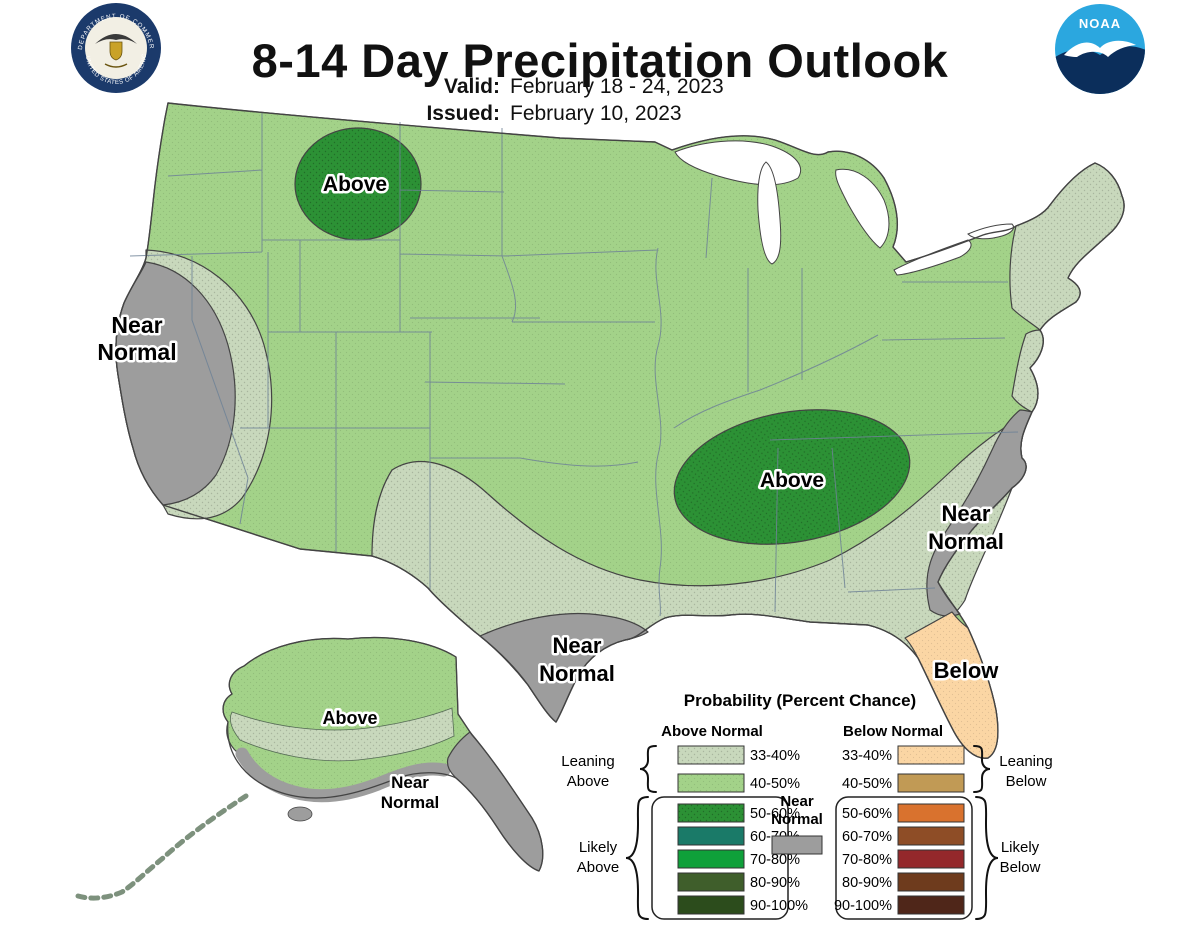 The width and height of the screenshot is (1200, 927). What do you see at coordinates (577, 673) in the screenshot?
I see `label-near-normal-texas-2: Normal` at bounding box center [577, 673].